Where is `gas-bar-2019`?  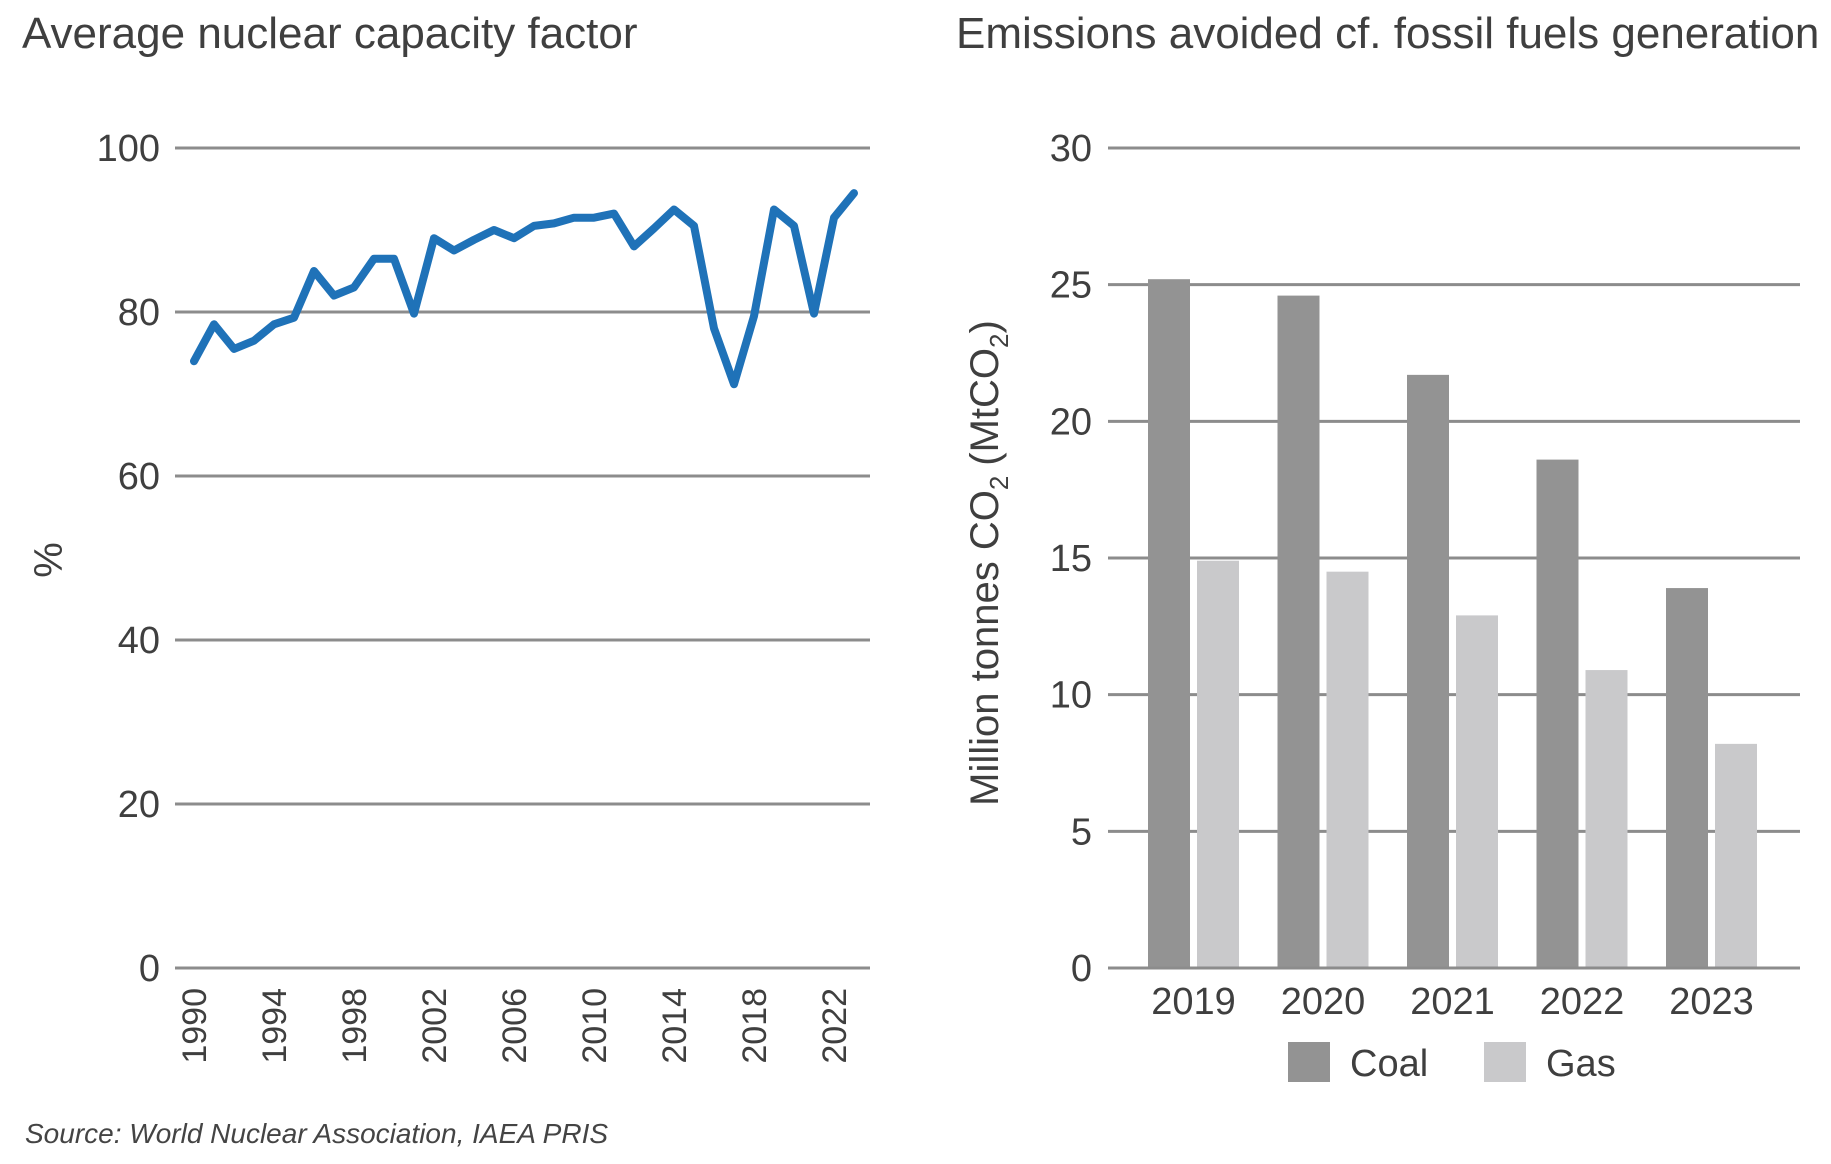
gas-bar-2019 is located at coordinates (1218, 764).